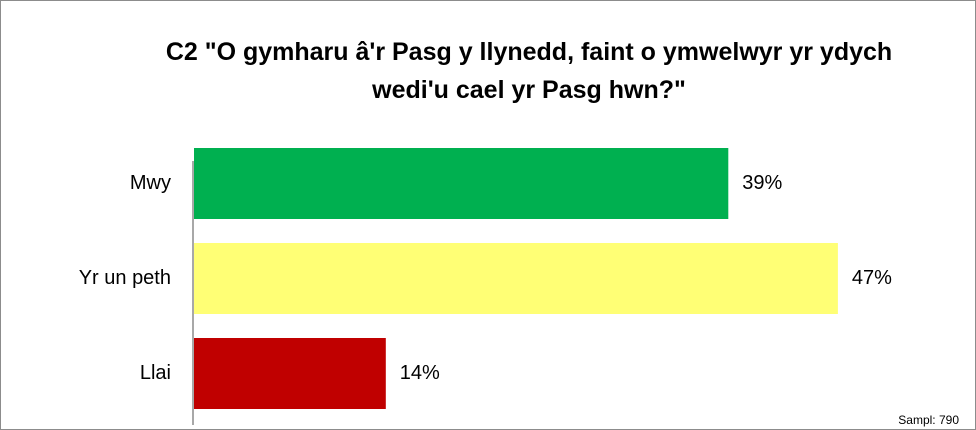  Describe the element at coordinates (150, 183) in the screenshot. I see `category-label: Mwy` at that location.